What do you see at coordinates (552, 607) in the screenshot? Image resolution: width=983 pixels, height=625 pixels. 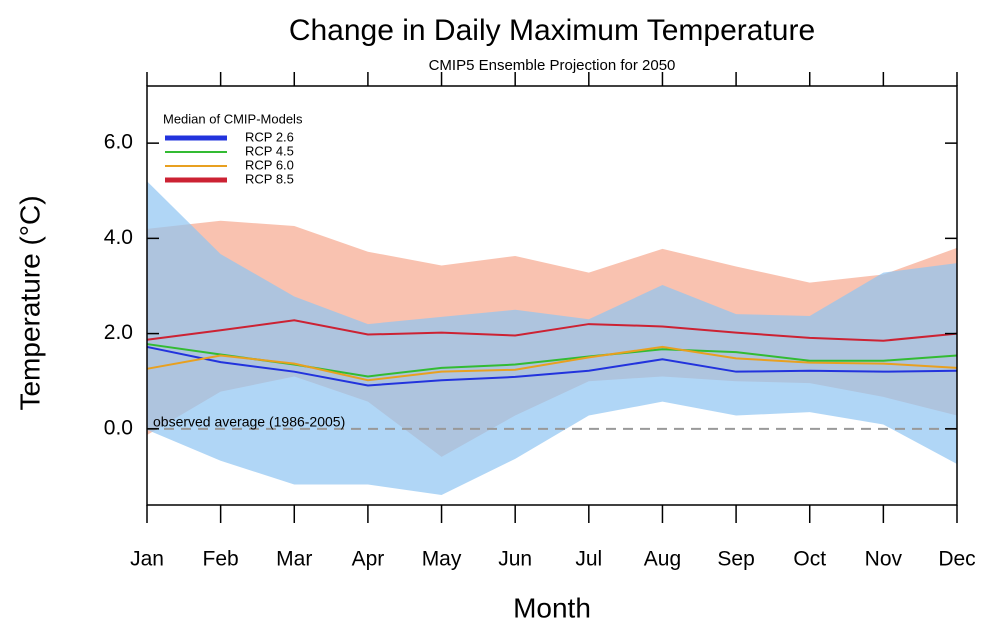 I see `x-axis-label: Month` at bounding box center [552, 607].